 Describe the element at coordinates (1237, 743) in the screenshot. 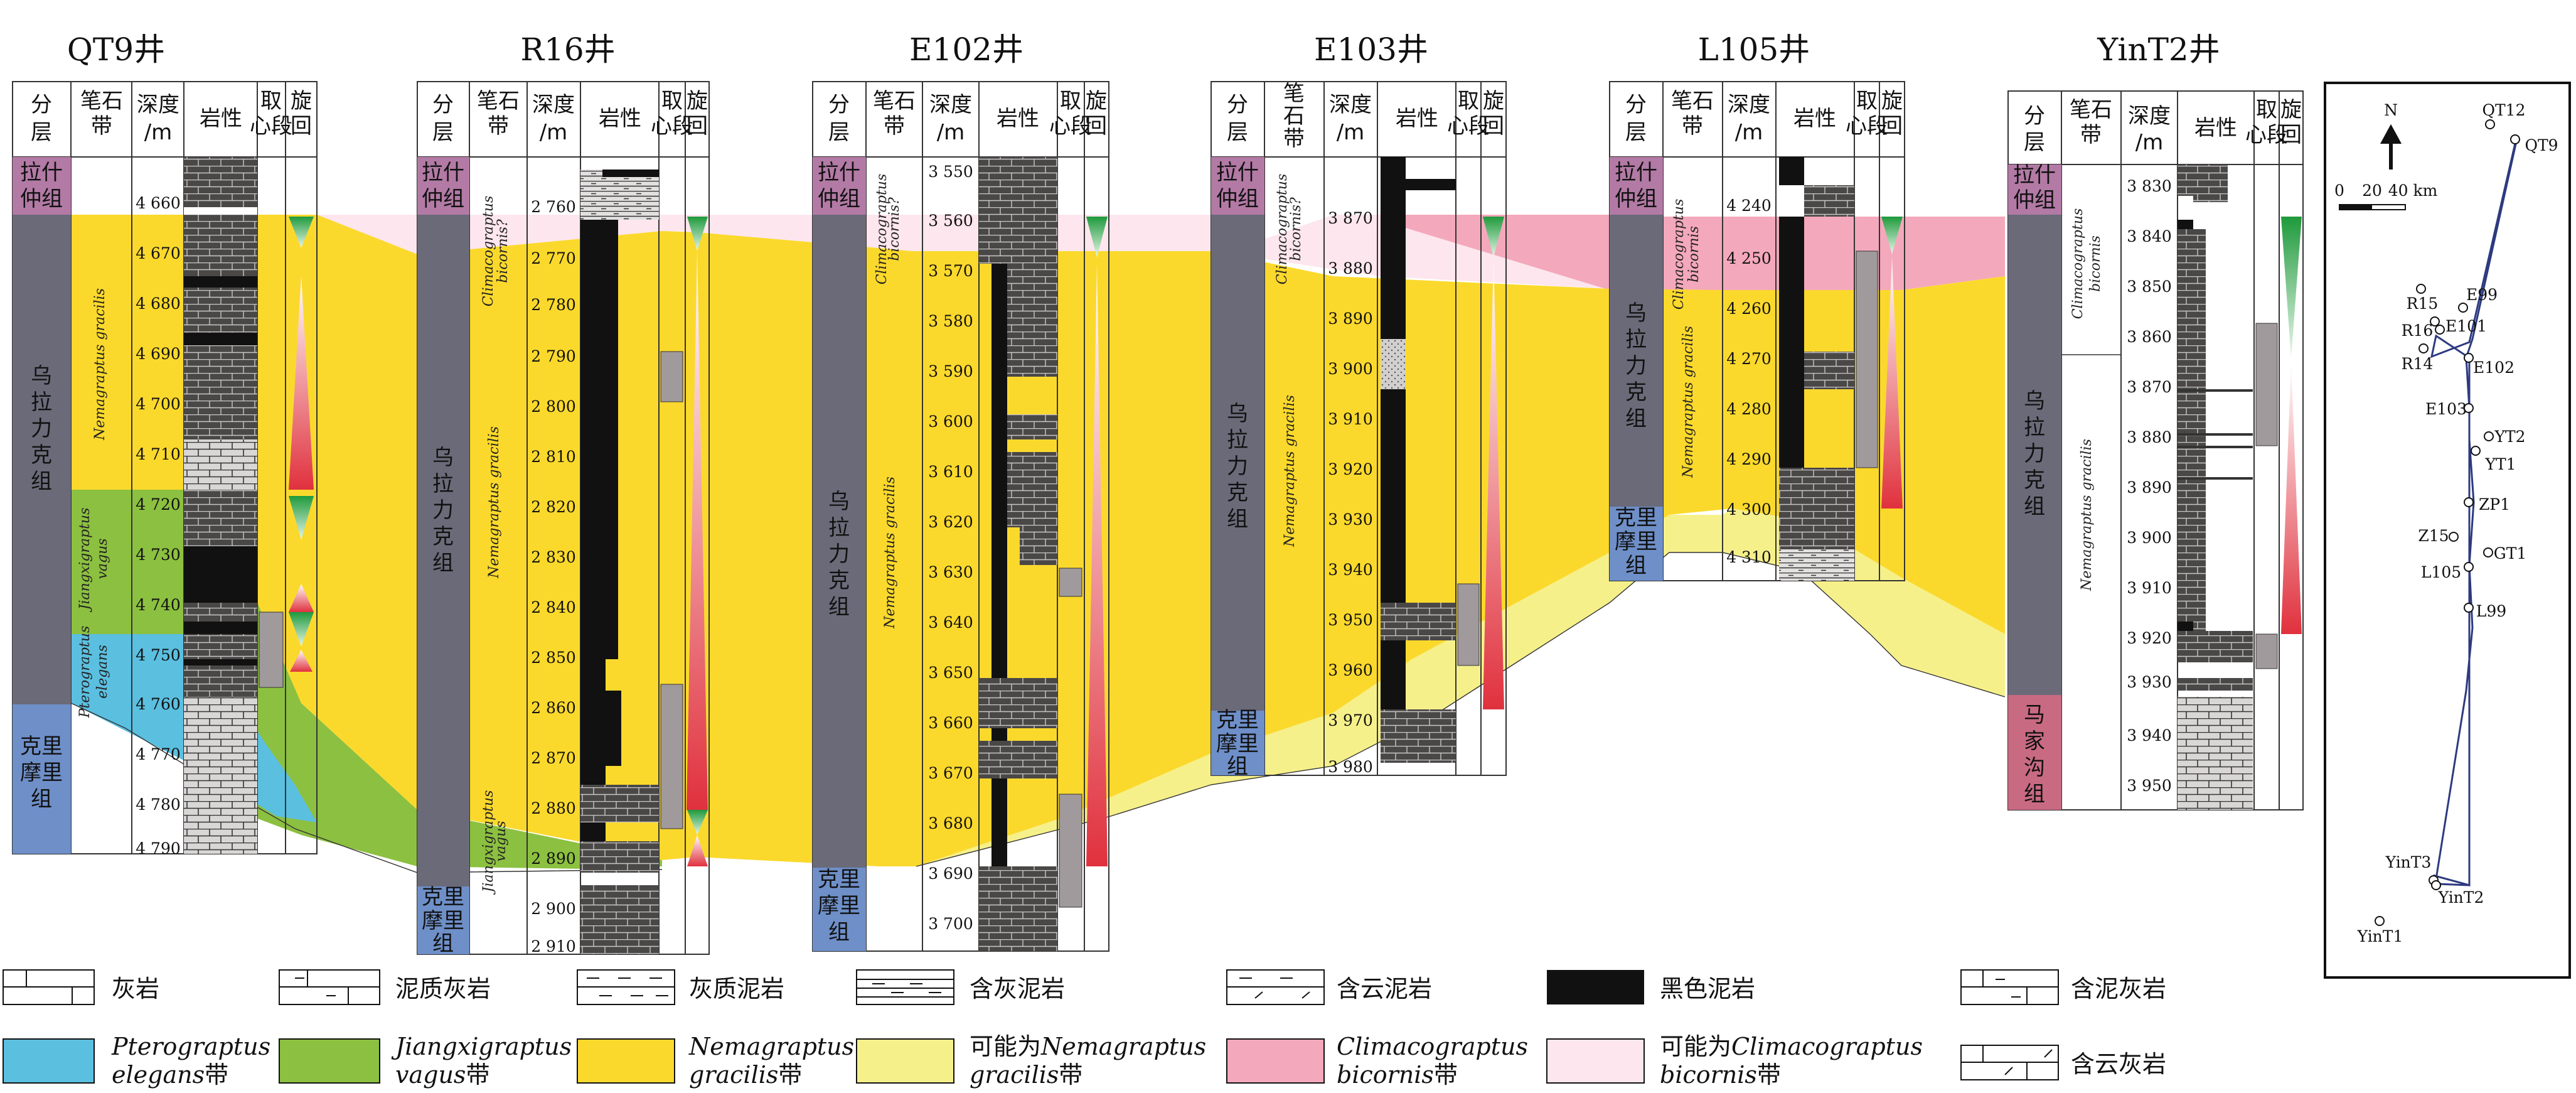

I see `svg-text: 摩里` at that location.